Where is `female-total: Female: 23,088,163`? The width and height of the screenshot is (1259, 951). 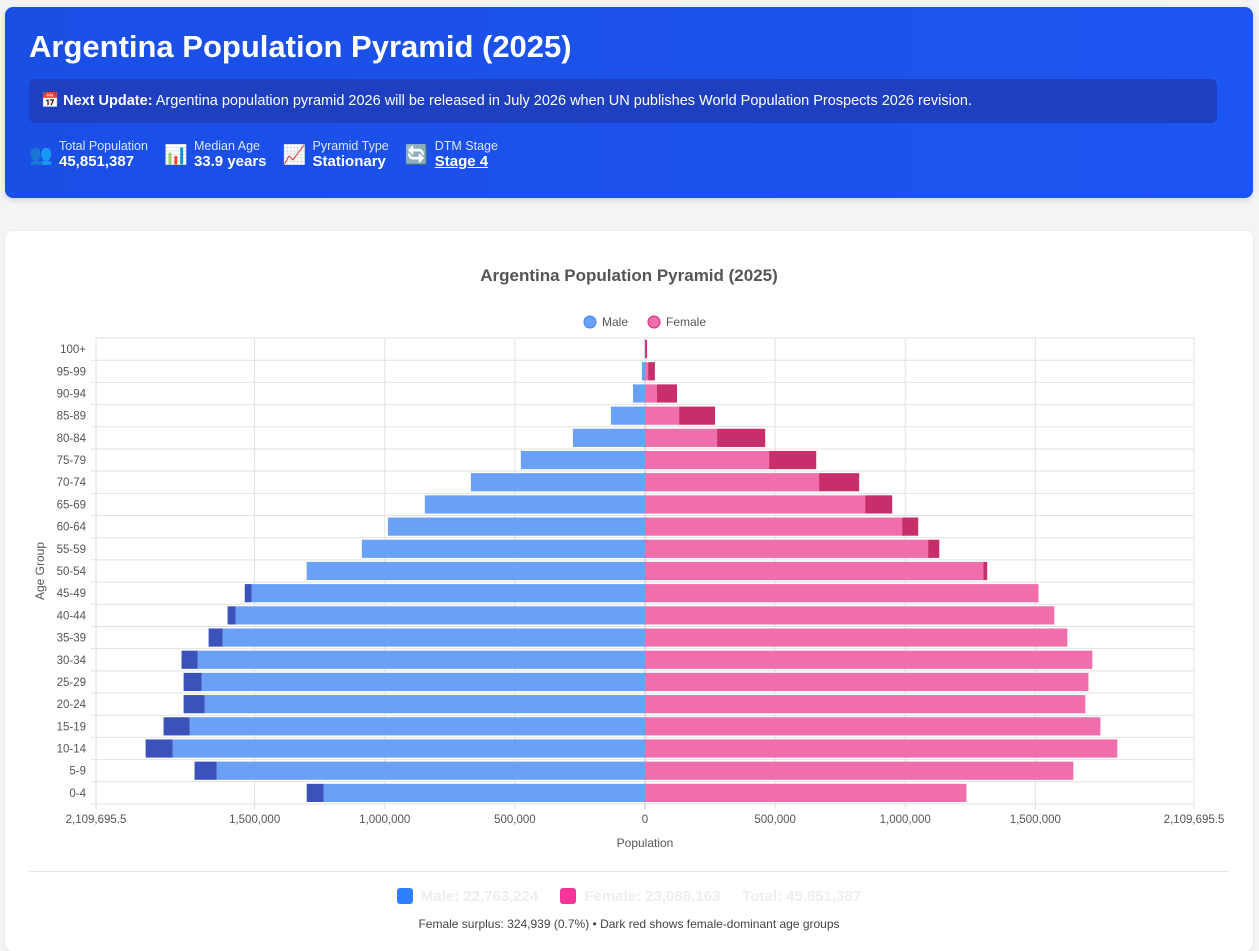
female-total: Female: 23,088,163 is located at coordinates (640, 896).